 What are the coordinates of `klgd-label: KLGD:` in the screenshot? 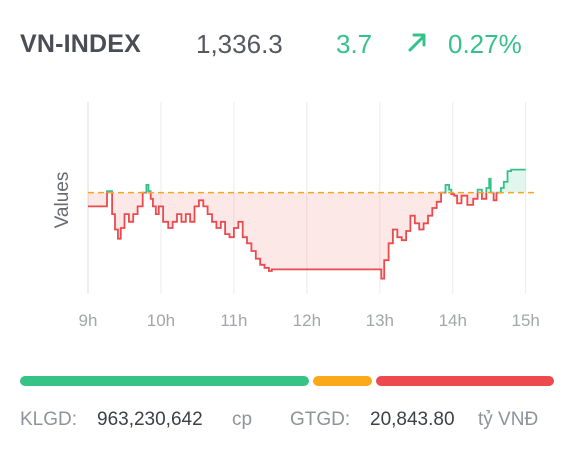 It's located at (49, 419).